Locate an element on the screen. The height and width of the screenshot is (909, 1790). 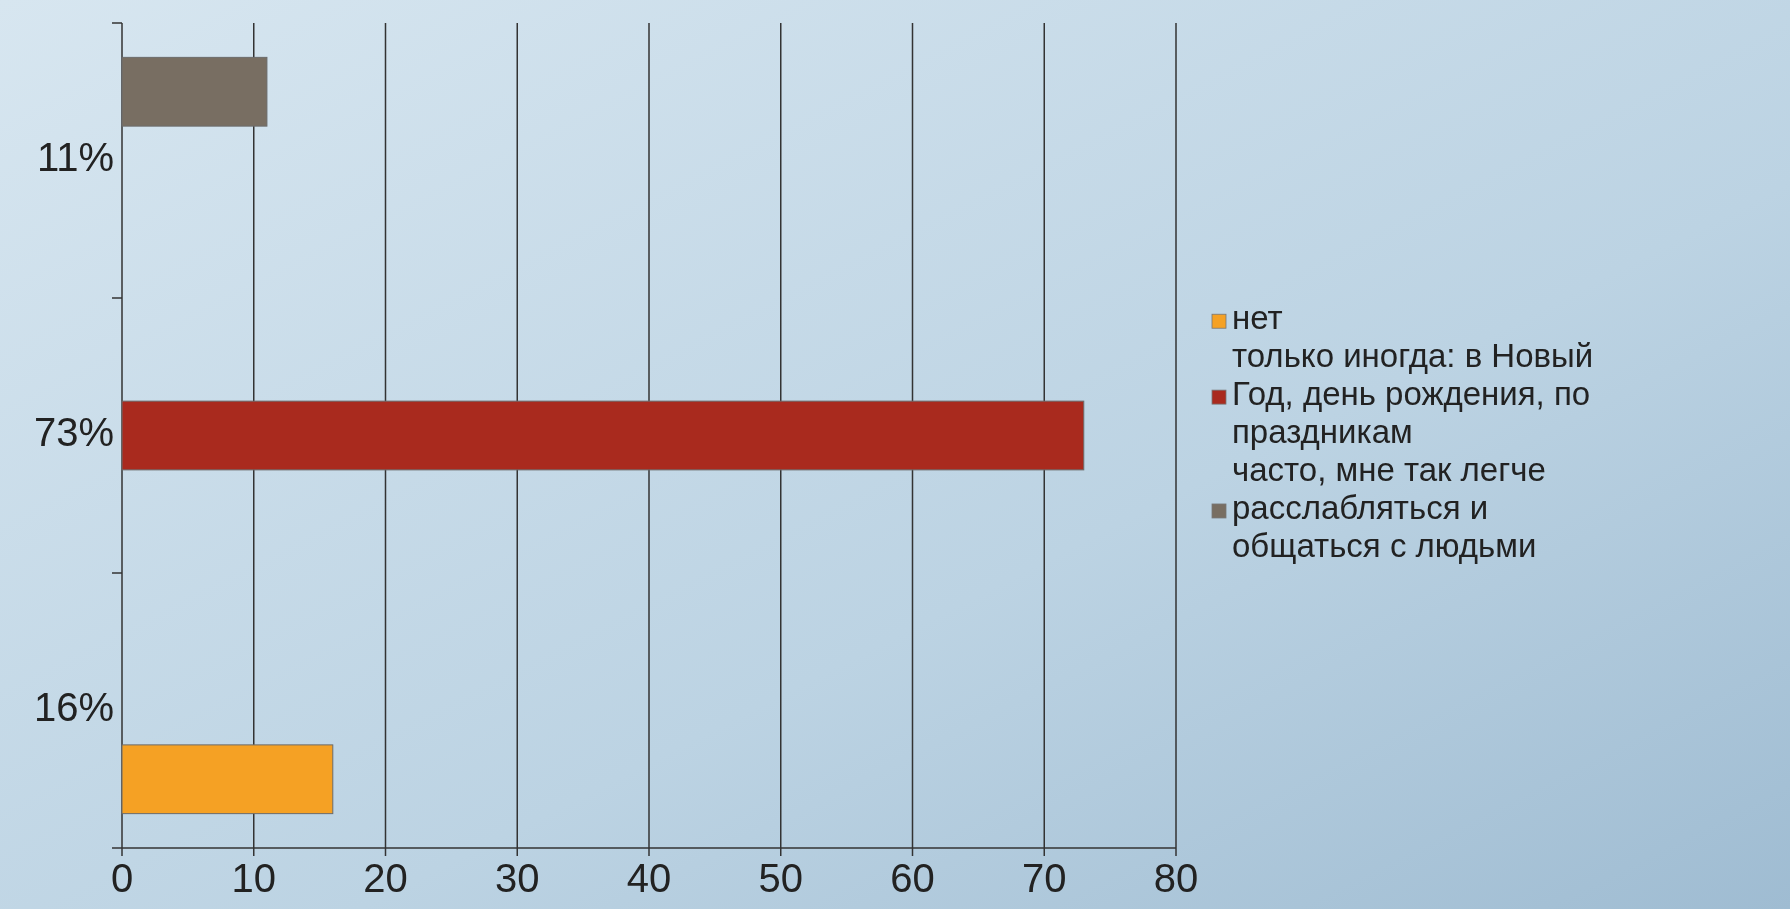
x-tick-label: 20 is located at coordinates (385, 878).